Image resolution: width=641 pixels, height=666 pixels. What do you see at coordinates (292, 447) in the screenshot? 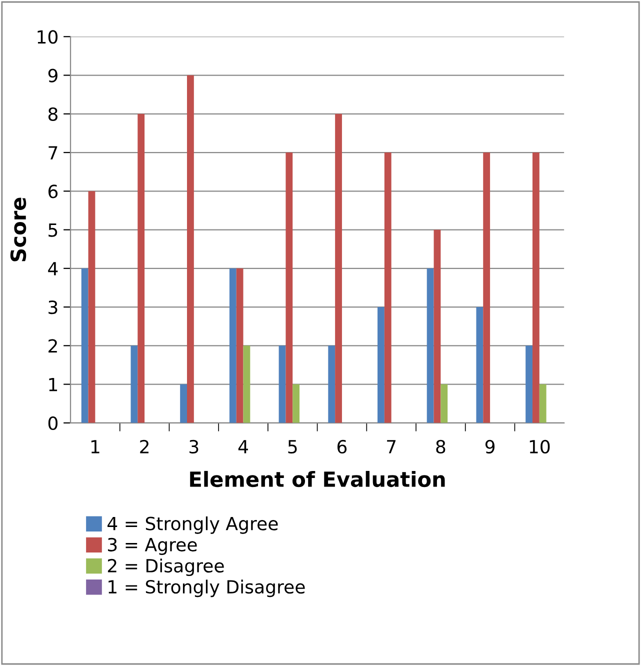
I see `x-tick-label: 5` at bounding box center [292, 447].